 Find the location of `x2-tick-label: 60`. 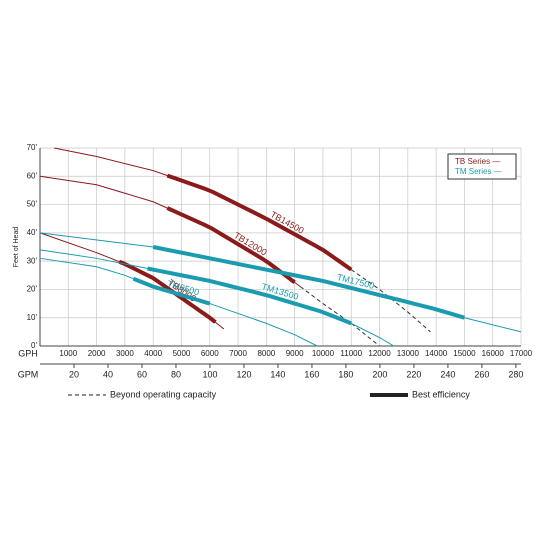

x2-tick-label: 60 is located at coordinates (142, 374).